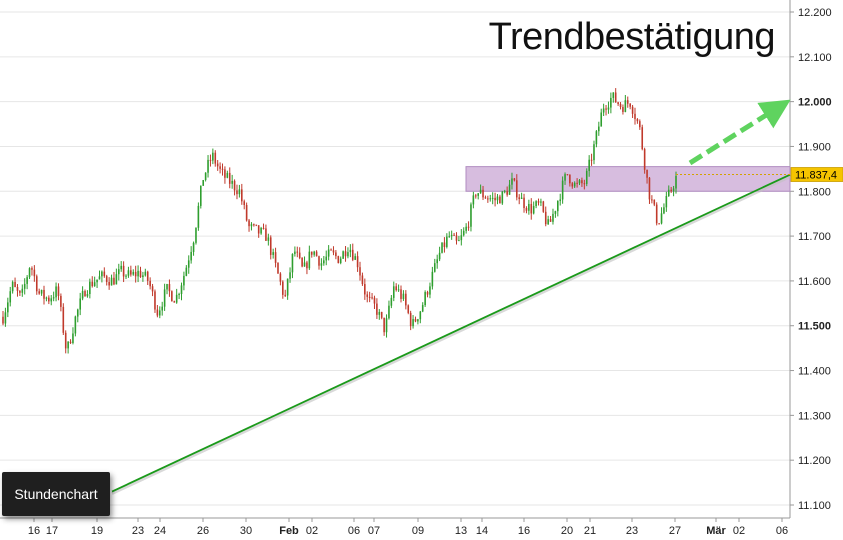 Image resolution: width=843 pixels, height=540 pixels. What do you see at coordinates (56, 494) in the screenshot?
I see `timeframe-badge: Stundenchart` at bounding box center [56, 494].